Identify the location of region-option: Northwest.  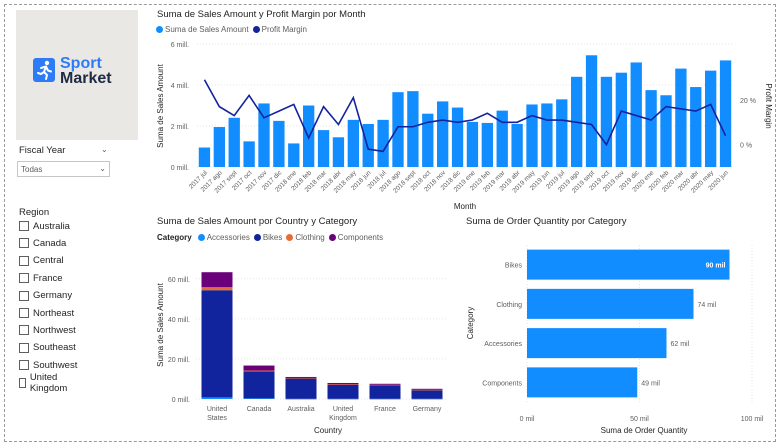
(47, 330).